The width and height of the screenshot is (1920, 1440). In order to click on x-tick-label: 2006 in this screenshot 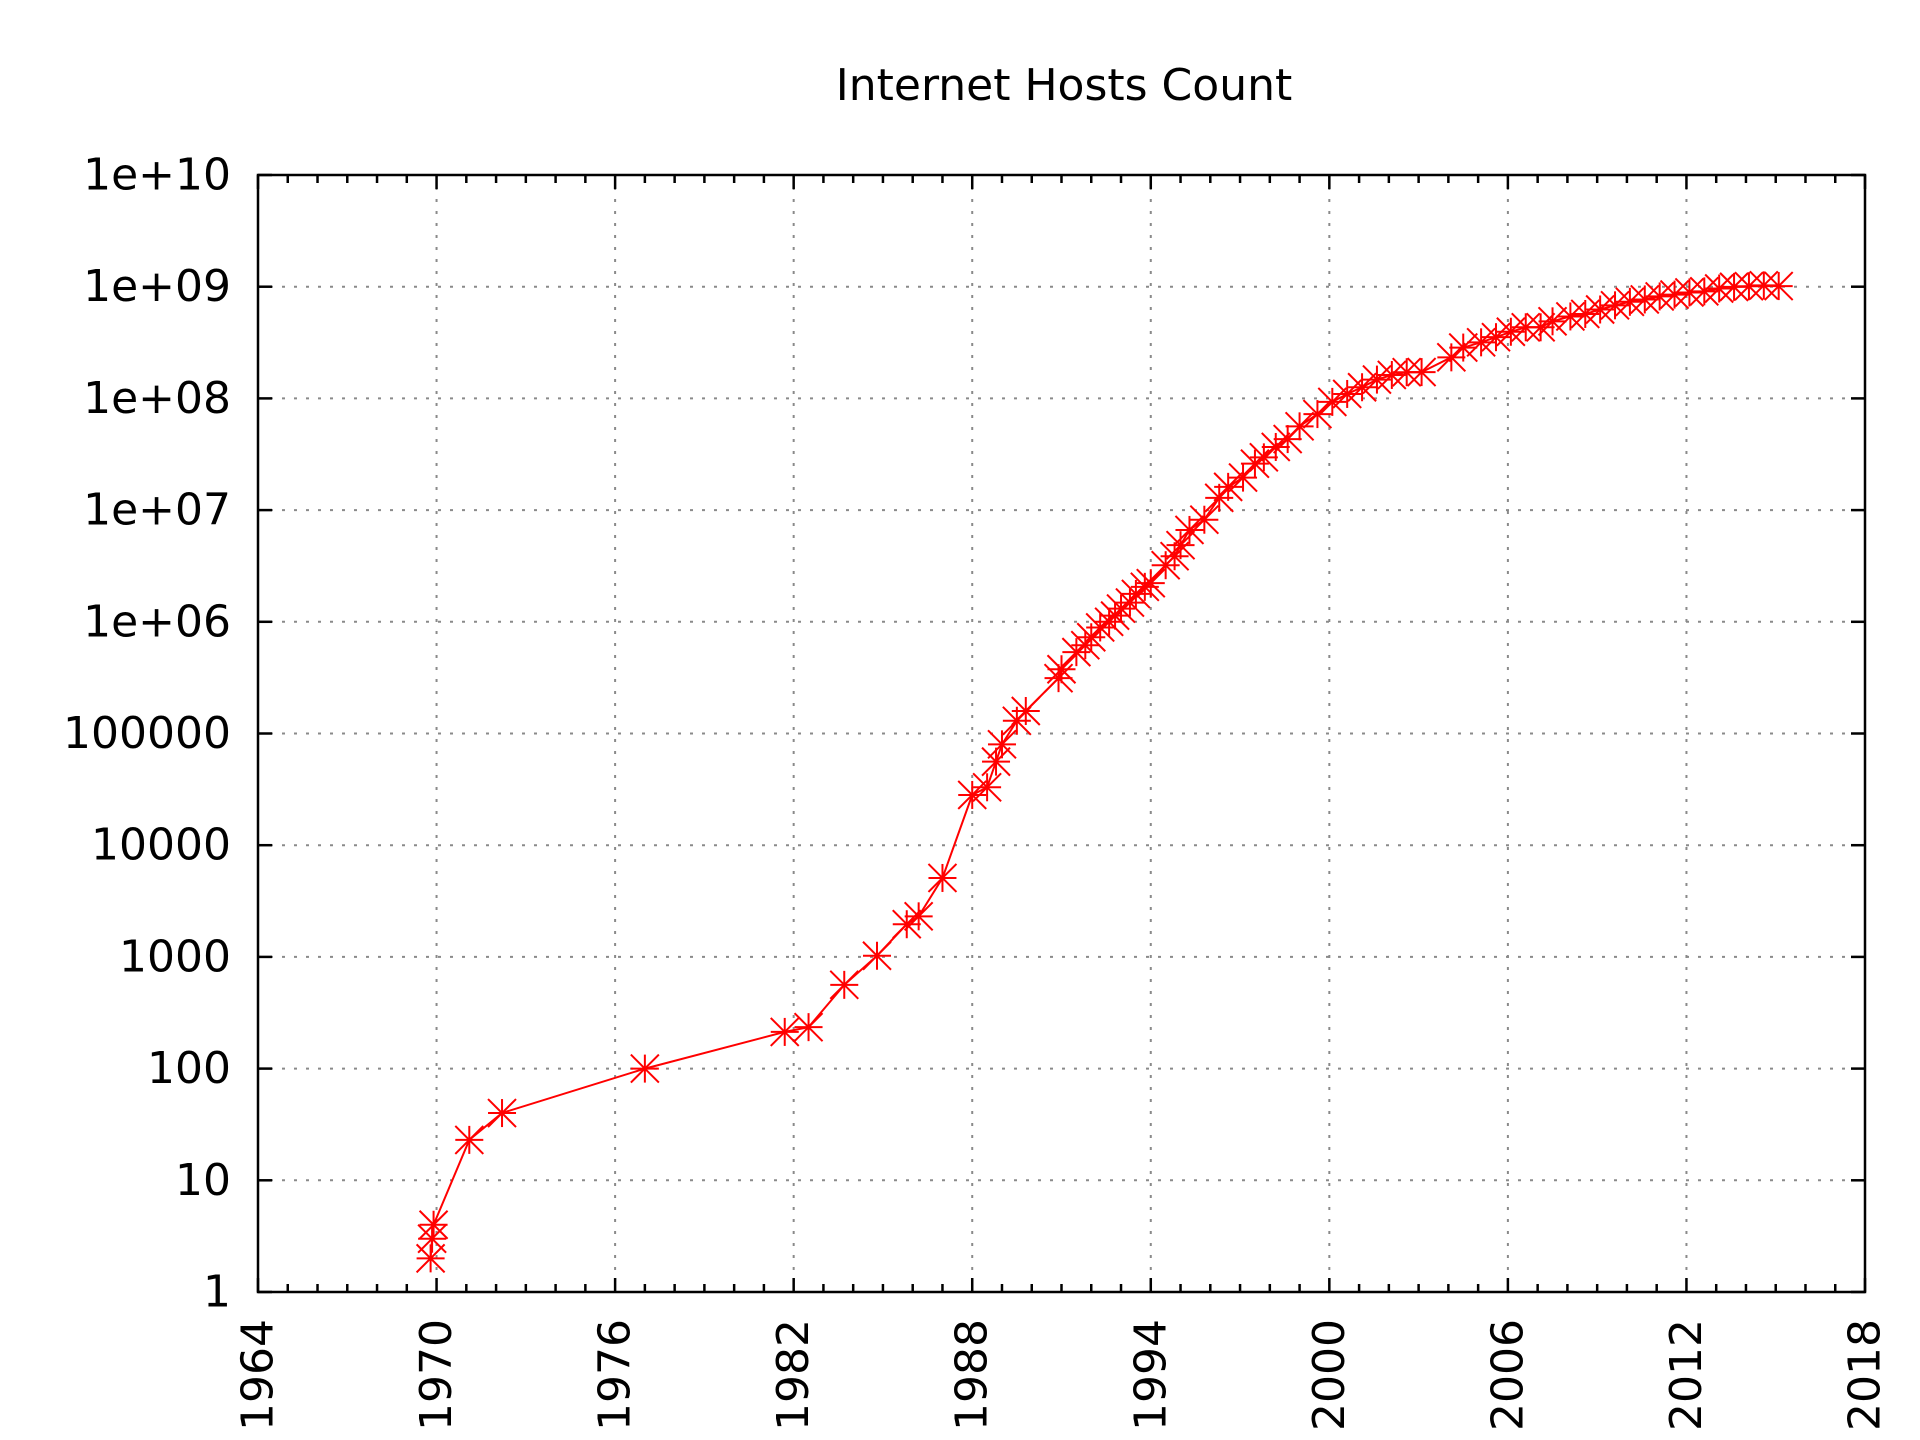, I will do `click(1507, 1375)`.